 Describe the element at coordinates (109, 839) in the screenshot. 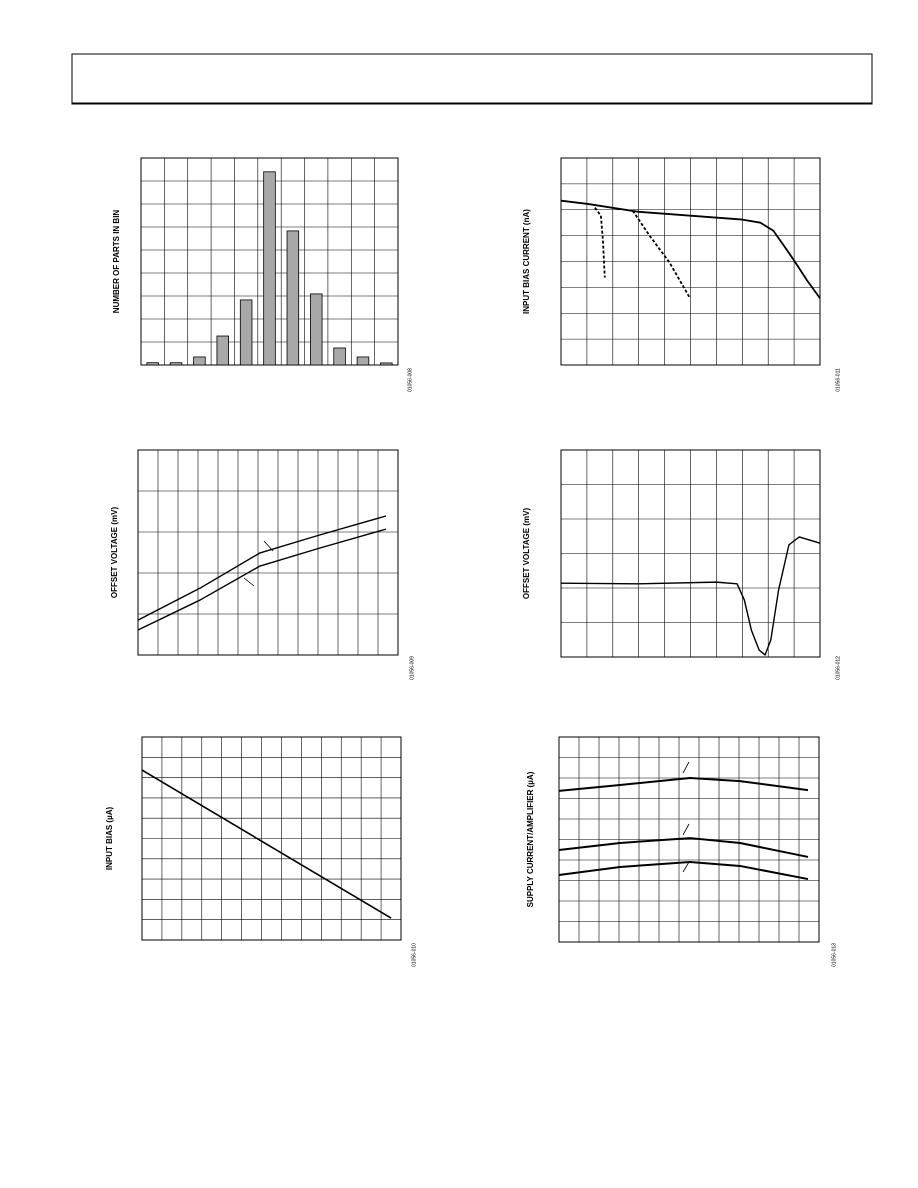

I see `y-axis-label: INPUT BIAS (µA)` at that location.